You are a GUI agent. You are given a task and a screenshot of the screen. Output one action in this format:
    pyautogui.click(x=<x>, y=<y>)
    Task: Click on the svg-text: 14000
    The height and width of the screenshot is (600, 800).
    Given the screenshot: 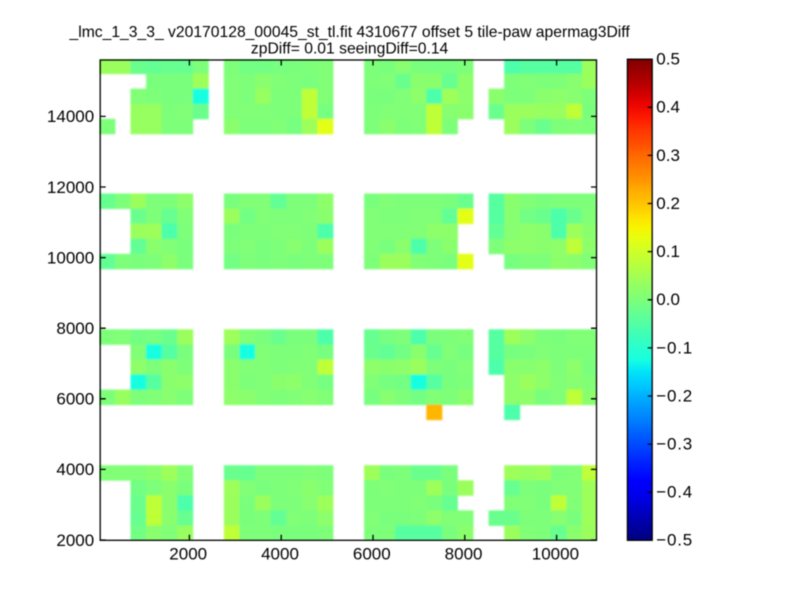 What is the action you would take?
    pyautogui.click(x=70, y=116)
    